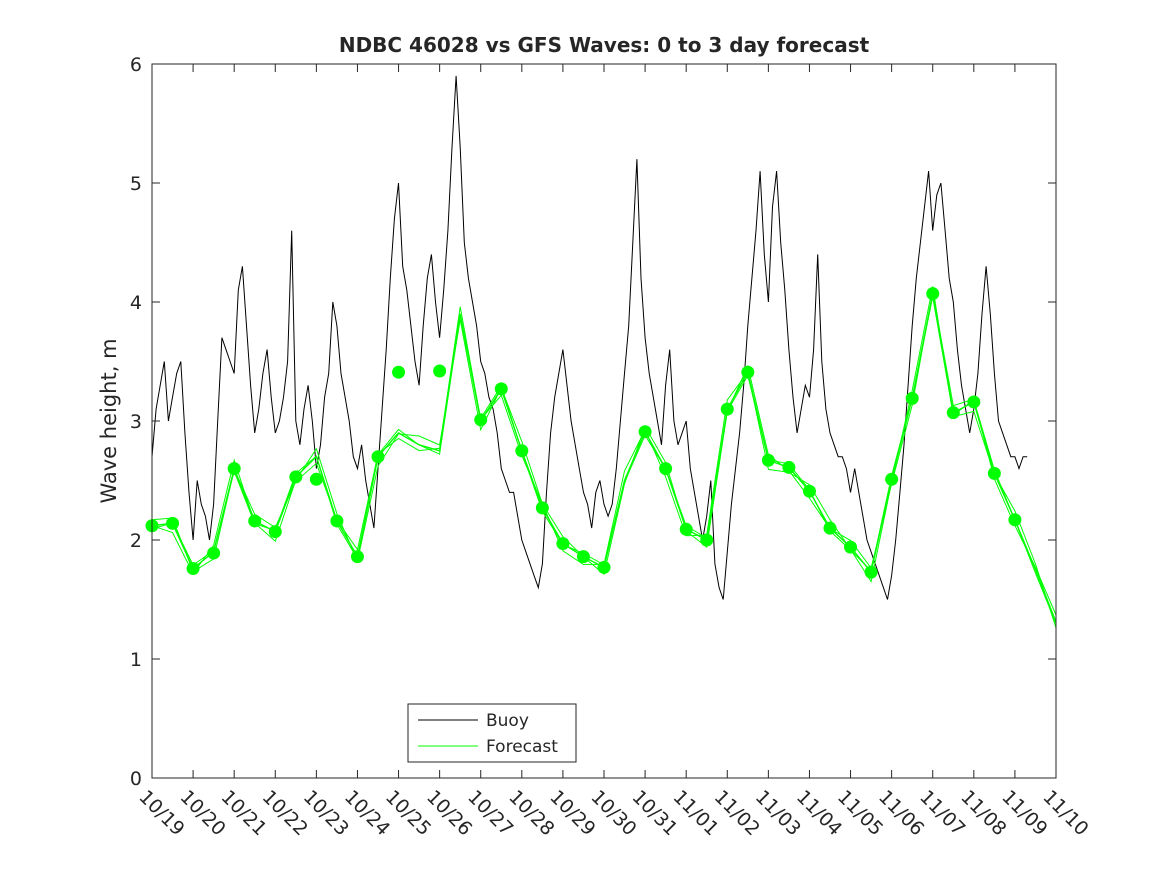 The width and height of the screenshot is (1167, 875). What do you see at coordinates (522, 747) in the screenshot?
I see `legend-forecast-label: Forecast` at bounding box center [522, 747].